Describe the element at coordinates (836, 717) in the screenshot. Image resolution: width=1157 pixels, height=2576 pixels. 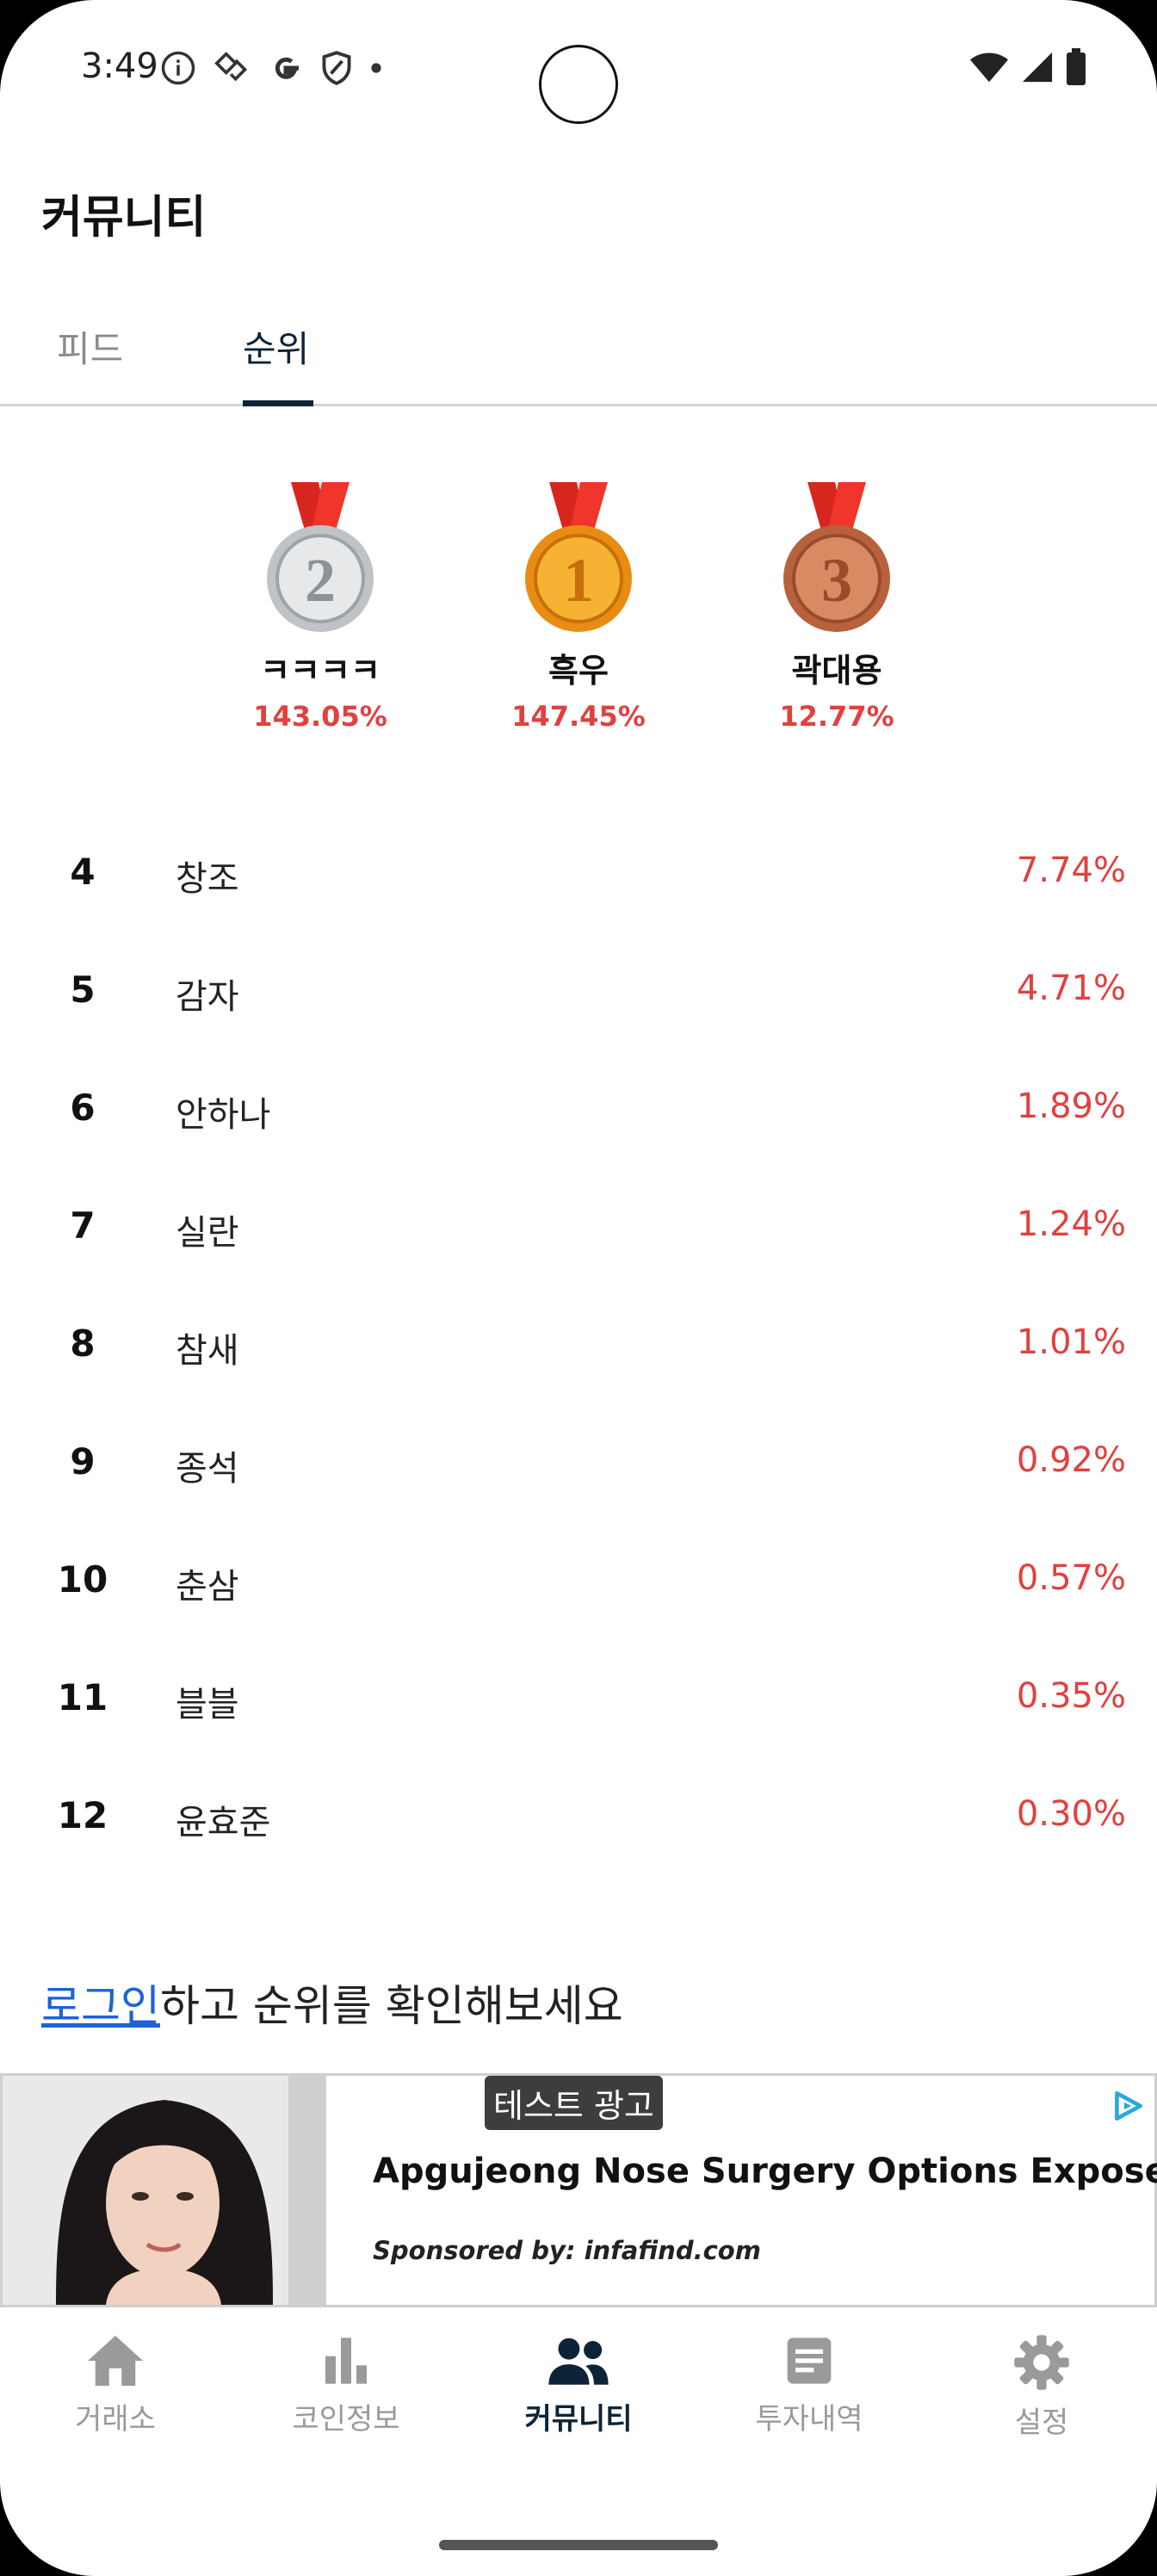
I see `podium-percent: 12.77%` at that location.